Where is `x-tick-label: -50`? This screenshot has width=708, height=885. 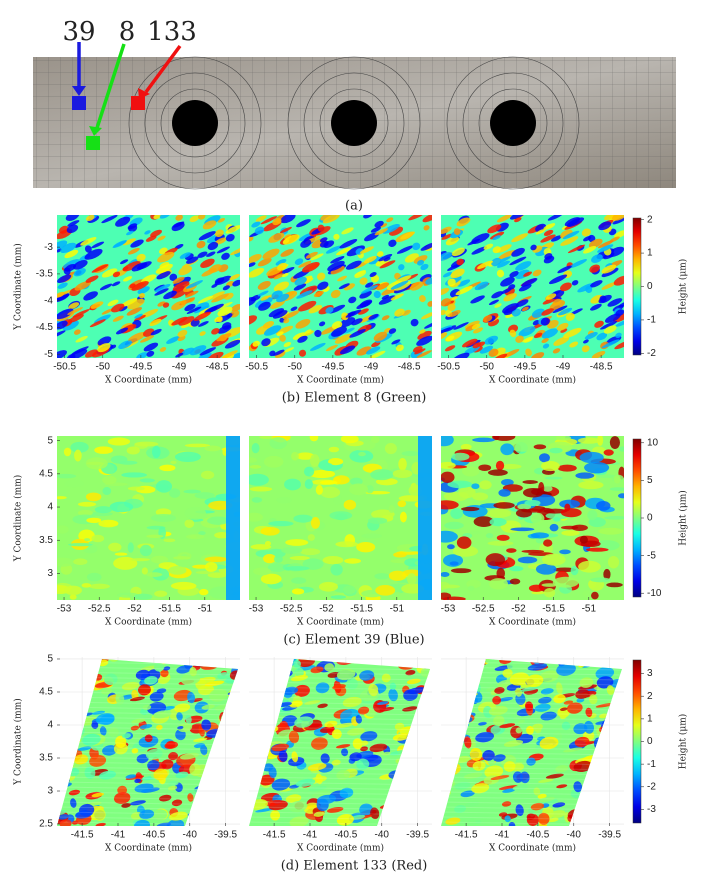 x-tick-label: -50 is located at coordinates (295, 367).